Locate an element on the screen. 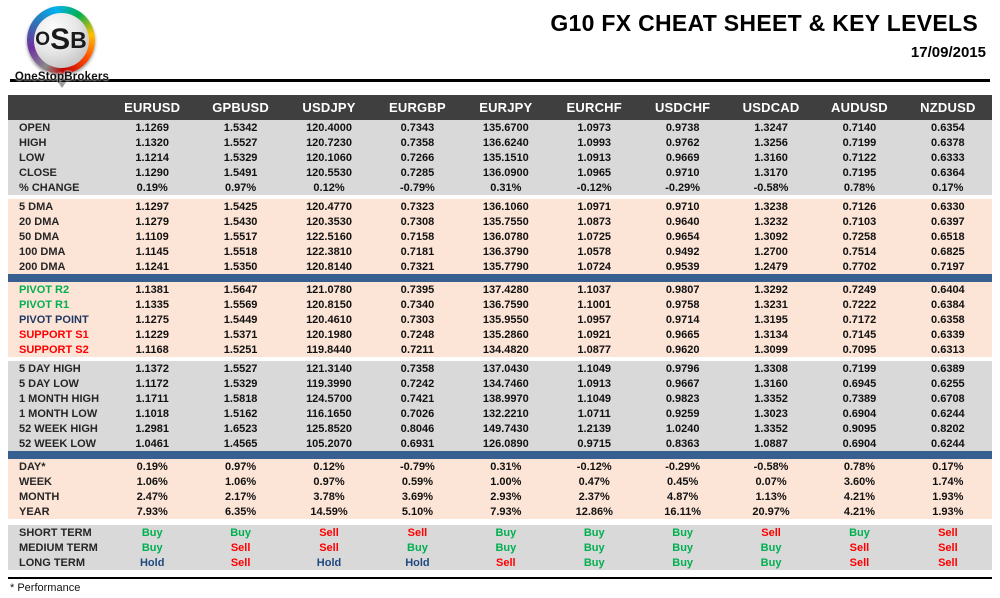  value-cell: 0.7222 is located at coordinates (859, 304).